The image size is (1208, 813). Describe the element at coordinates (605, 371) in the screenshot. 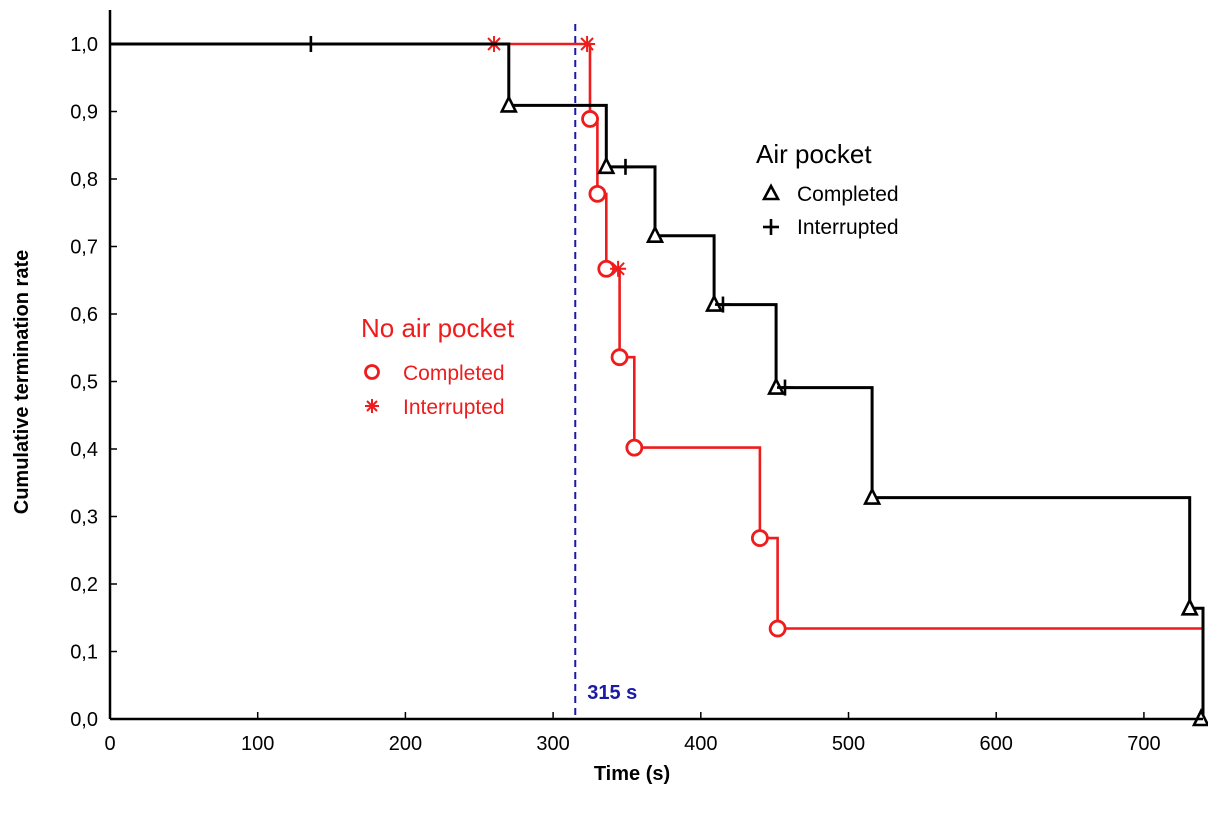

I see `reference-line-group: 315 s` at that location.